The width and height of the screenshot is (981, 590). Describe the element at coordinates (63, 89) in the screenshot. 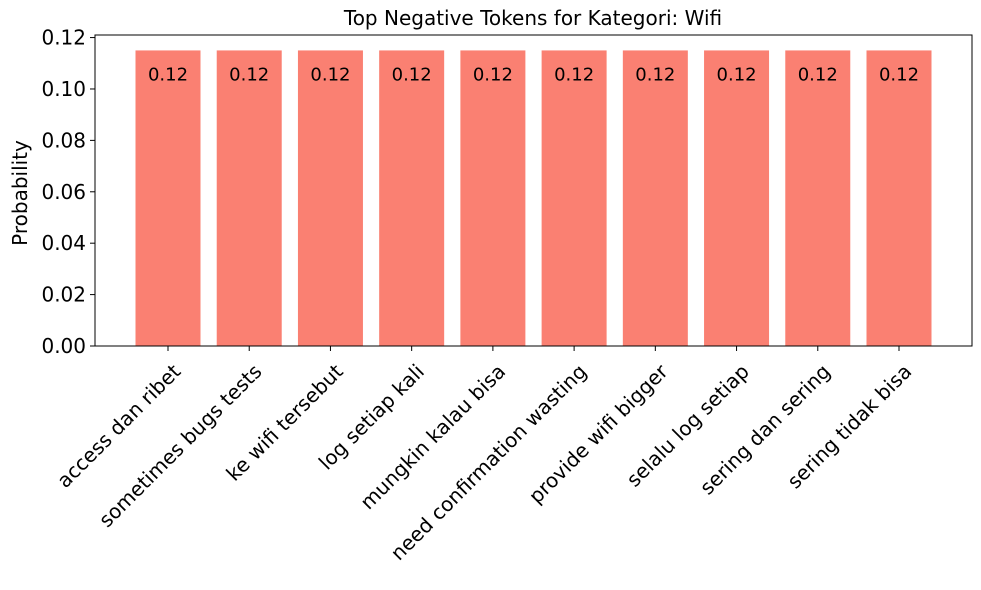

I see `y-tick-label: 0.10` at that location.